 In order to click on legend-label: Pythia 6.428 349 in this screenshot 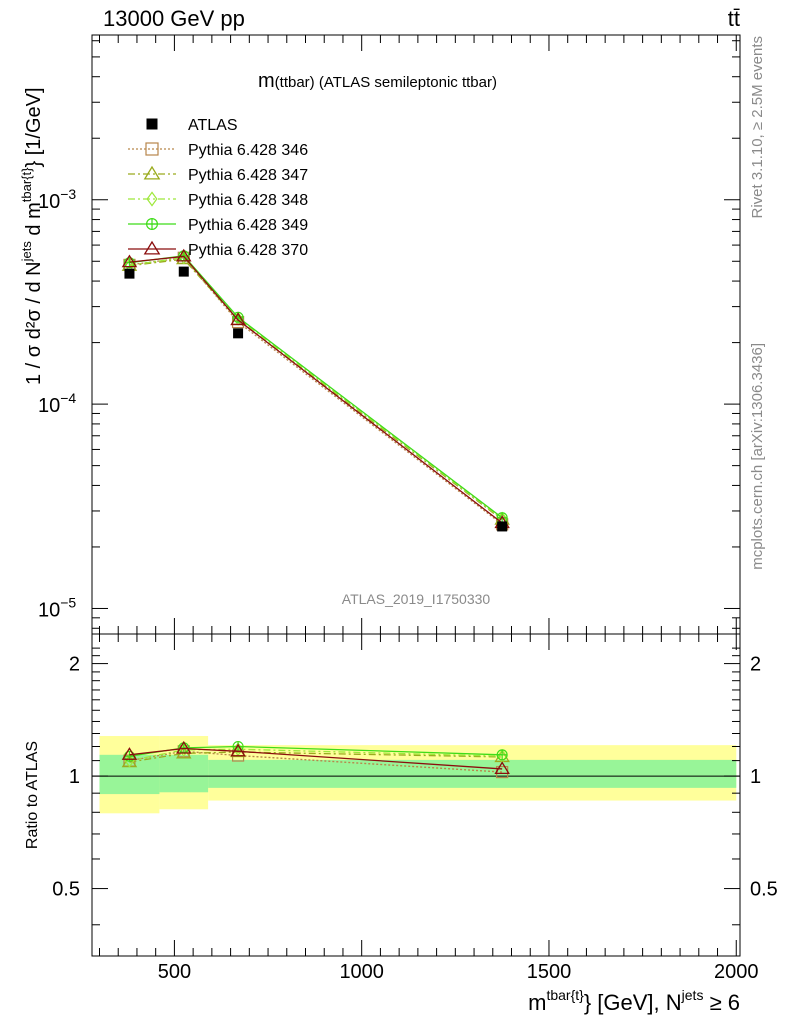, I will do `click(248, 225)`.